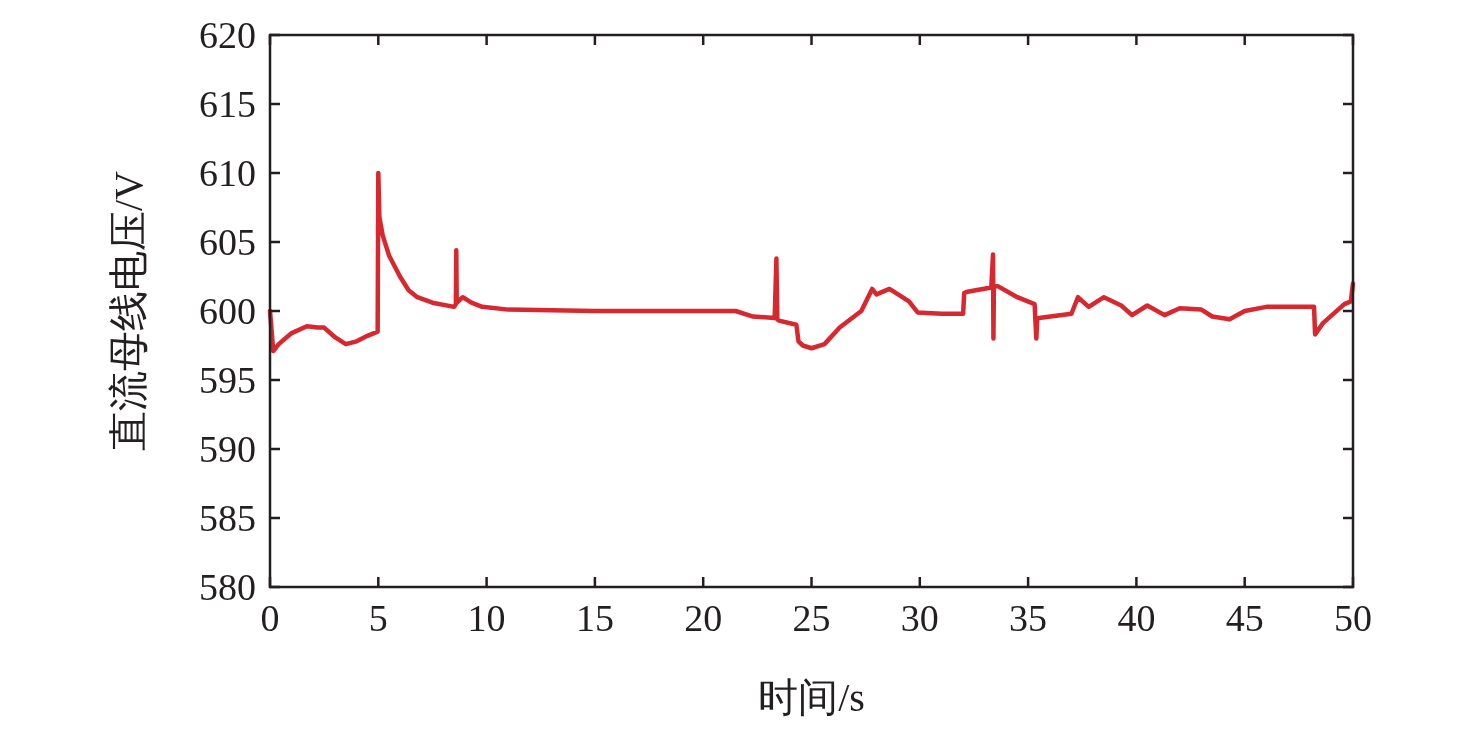  I want to click on y-axis-title: 直流母线电压/V, so click(128, 310).